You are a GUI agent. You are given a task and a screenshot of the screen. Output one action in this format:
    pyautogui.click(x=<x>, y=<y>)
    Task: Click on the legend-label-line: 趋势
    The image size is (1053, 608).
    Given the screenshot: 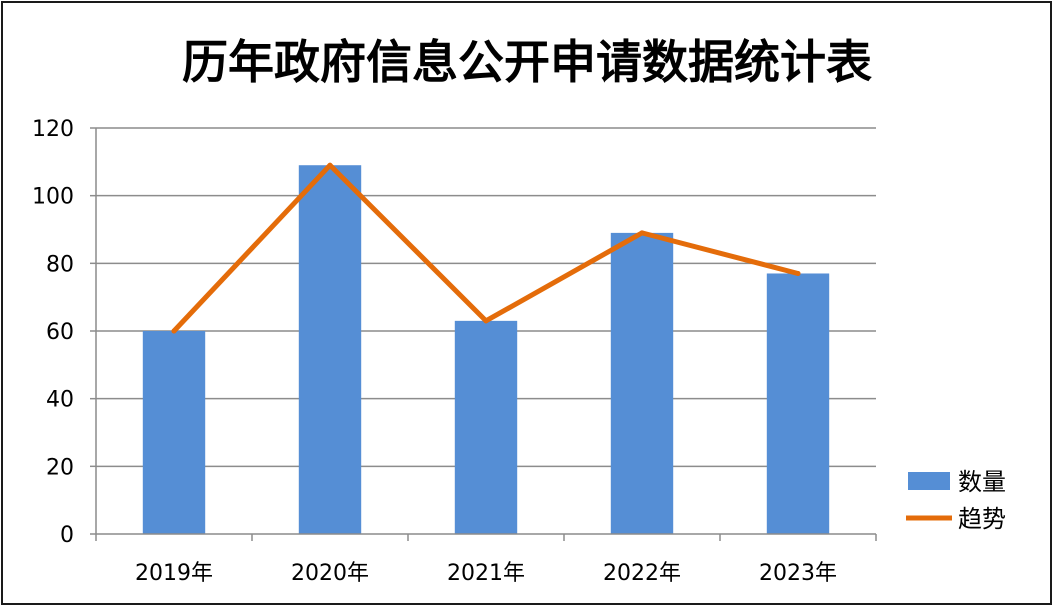 What is the action you would take?
    pyautogui.click(x=982, y=519)
    